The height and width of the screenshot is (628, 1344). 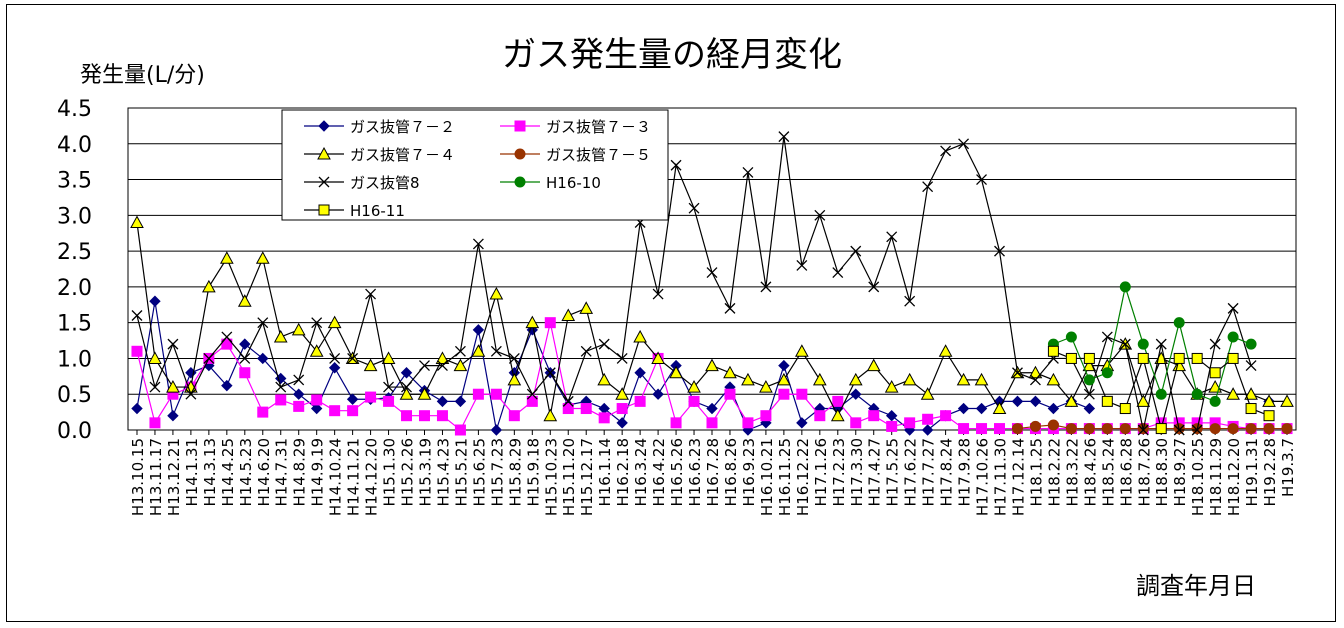 What do you see at coordinates (1196, 586) in the screenshot?
I see `x-axis-label: 調査年月日` at bounding box center [1196, 586].